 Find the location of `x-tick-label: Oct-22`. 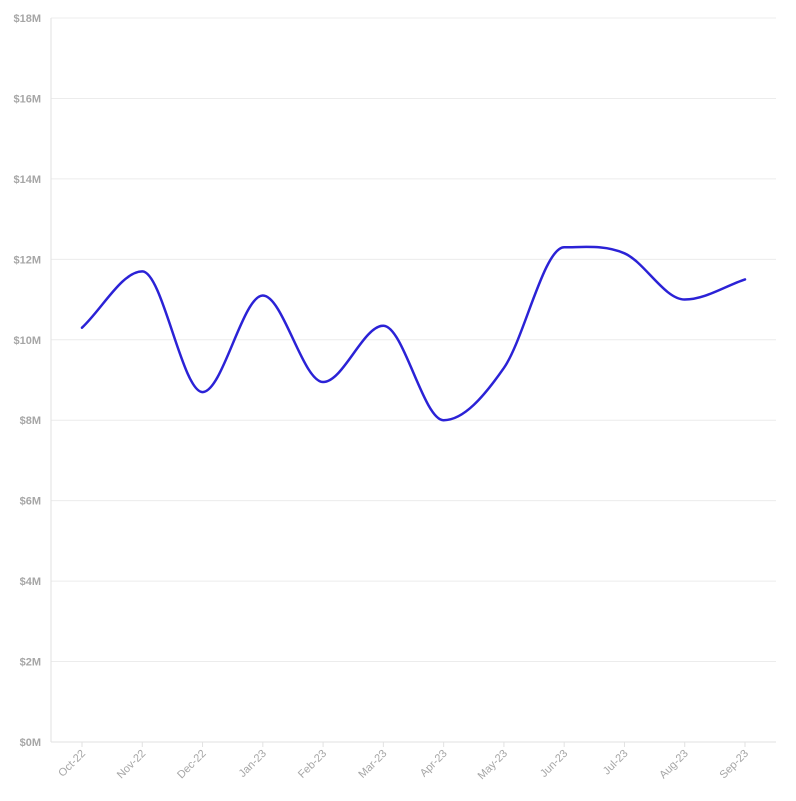

x-tick-label: Oct-22 is located at coordinates (72, 764).